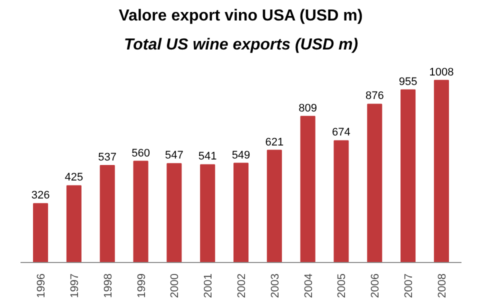  Describe the element at coordinates (374, 96) in the screenshot. I see `data-label: 876` at that location.